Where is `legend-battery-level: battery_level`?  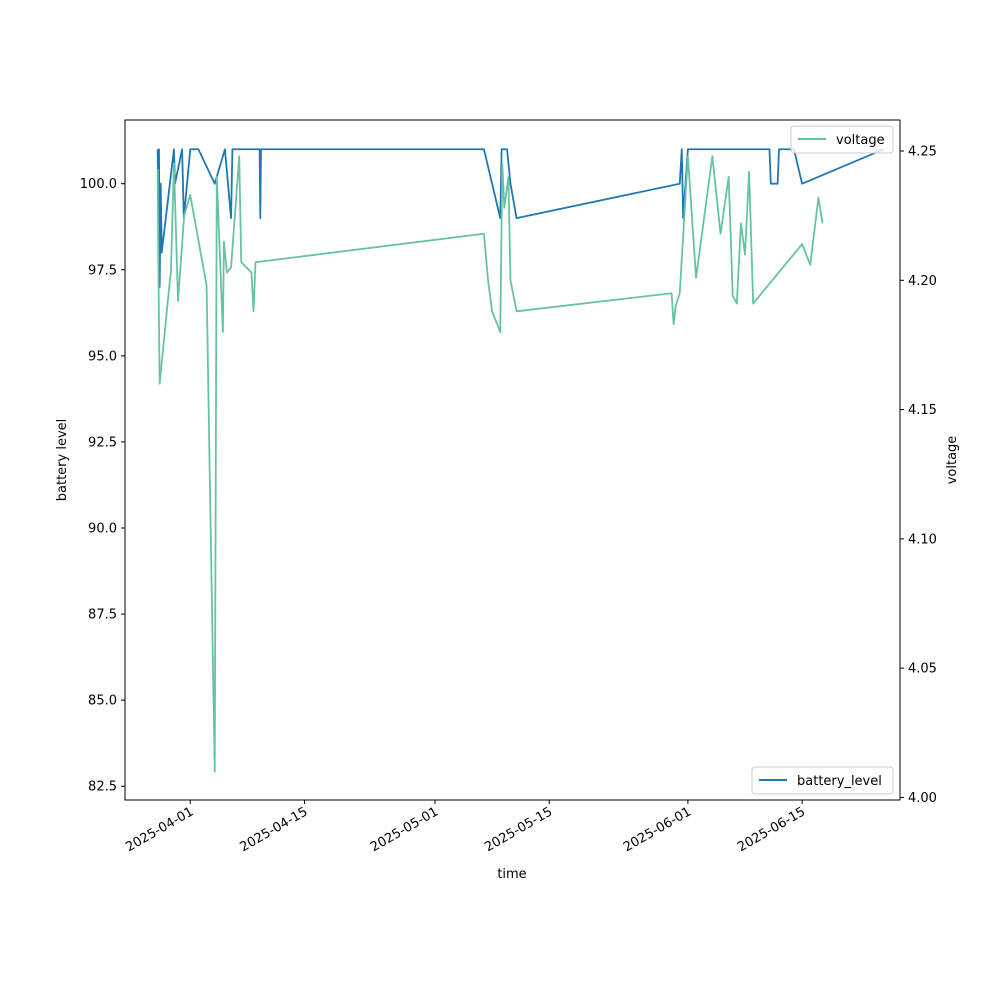 legend-battery-level: battery_level is located at coordinates (822, 780).